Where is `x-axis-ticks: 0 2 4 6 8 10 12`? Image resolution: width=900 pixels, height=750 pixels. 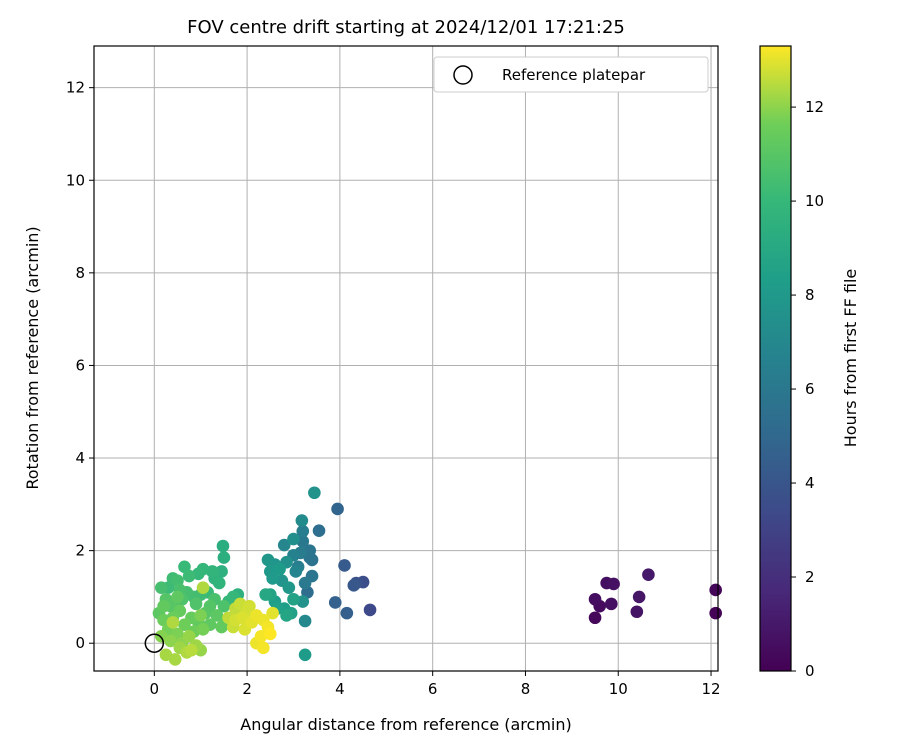 x-axis-ticks: 0 2 4 6 8 10 12 is located at coordinates (435, 684).